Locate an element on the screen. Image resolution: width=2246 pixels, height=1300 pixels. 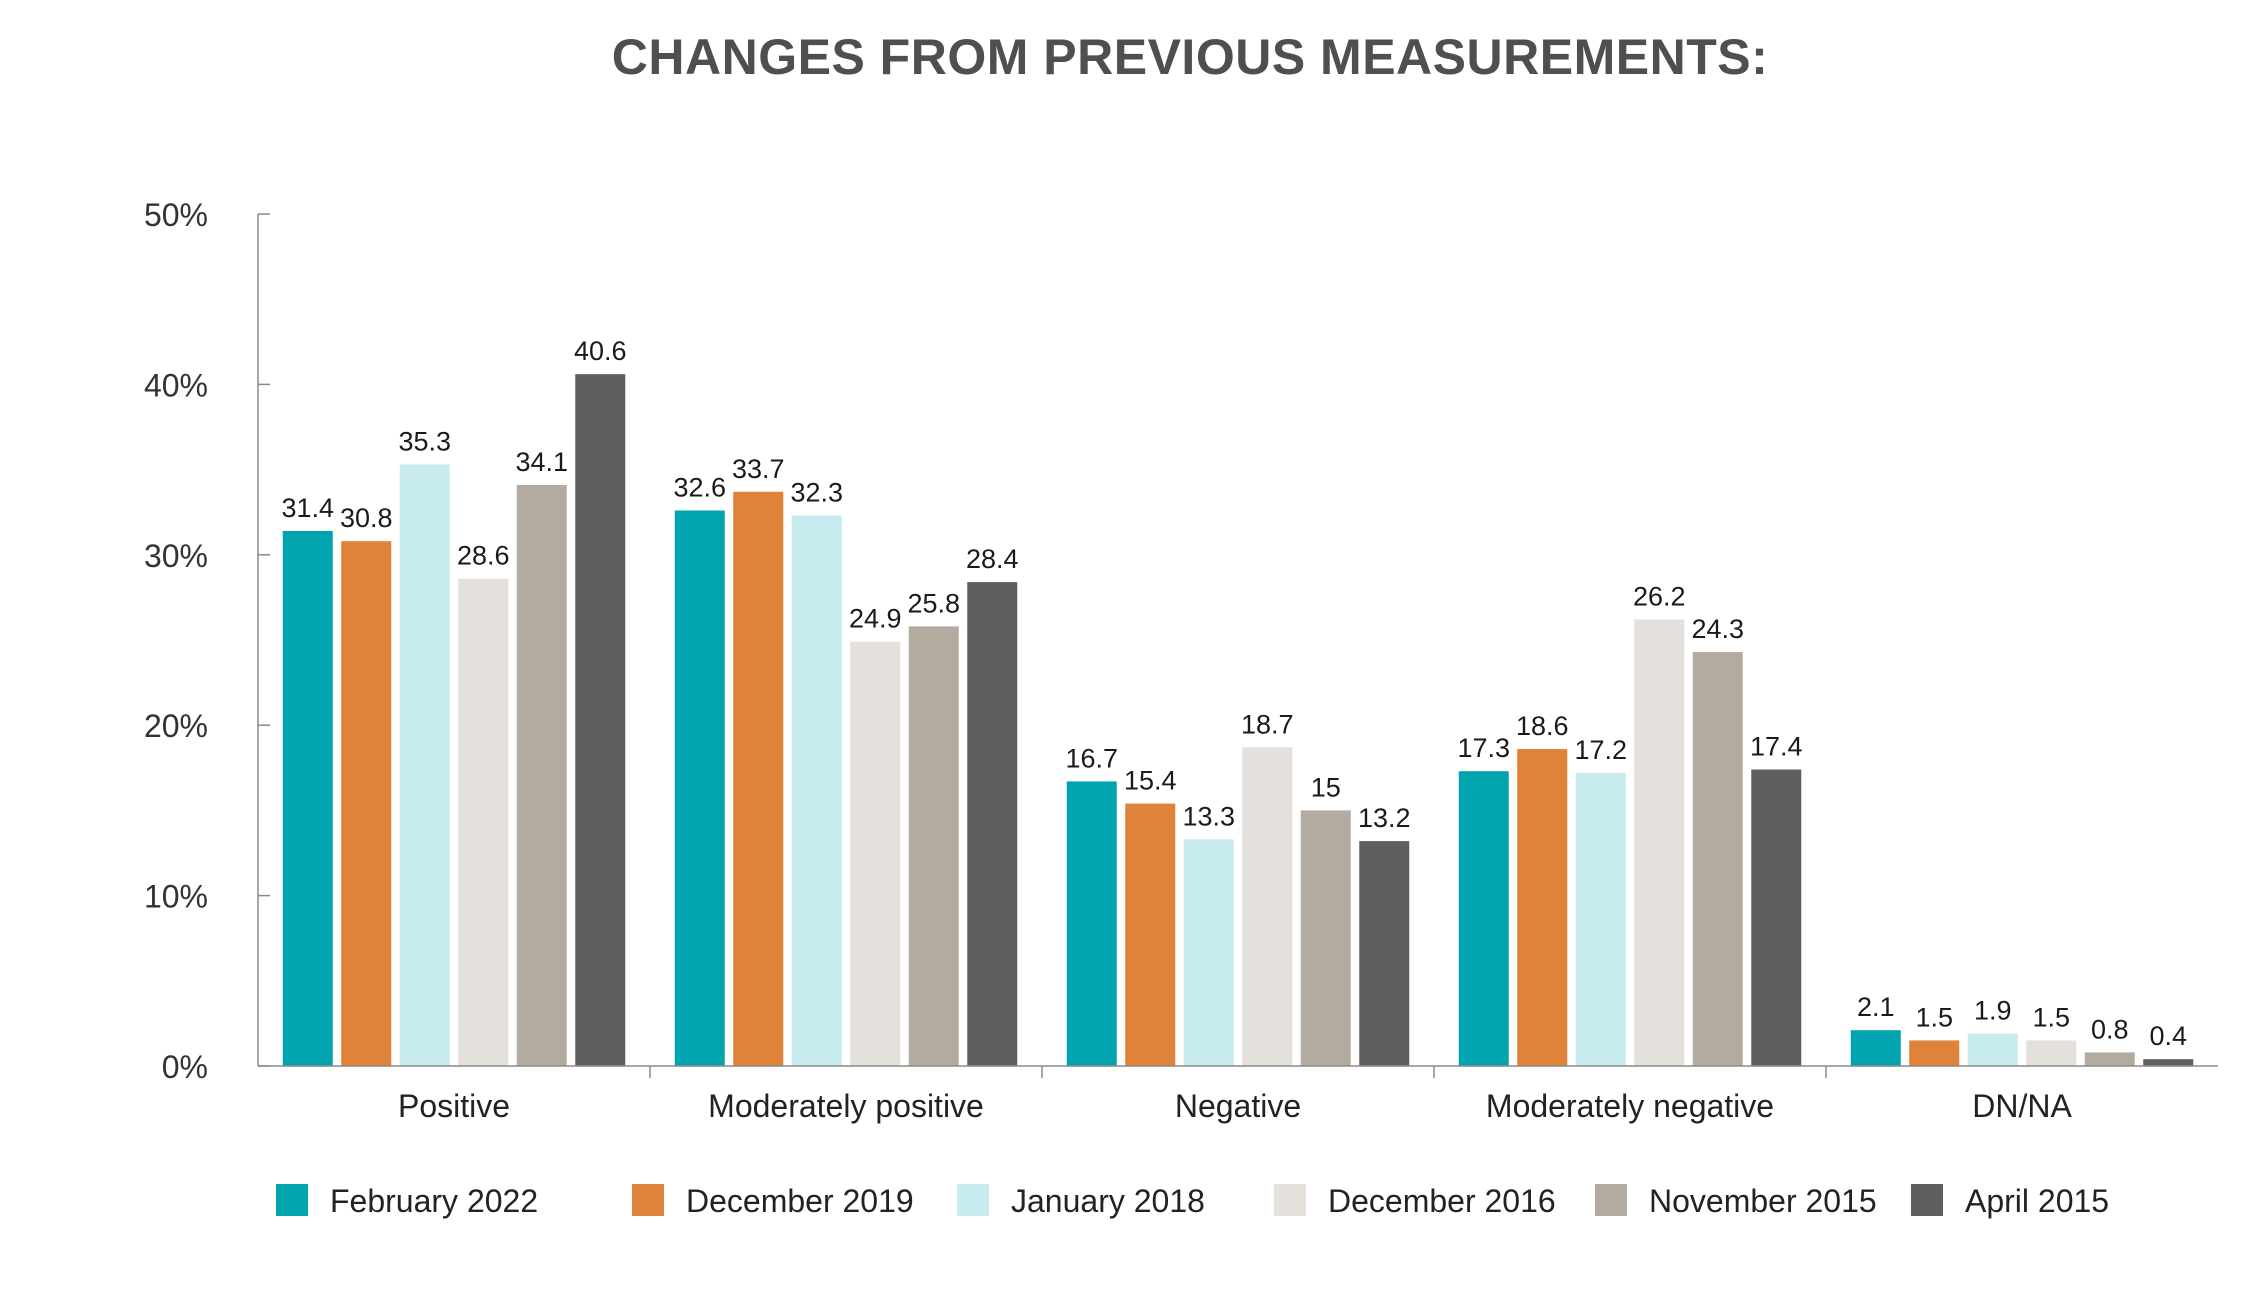
bar-data-label: 40.6 is located at coordinates (600, 351).